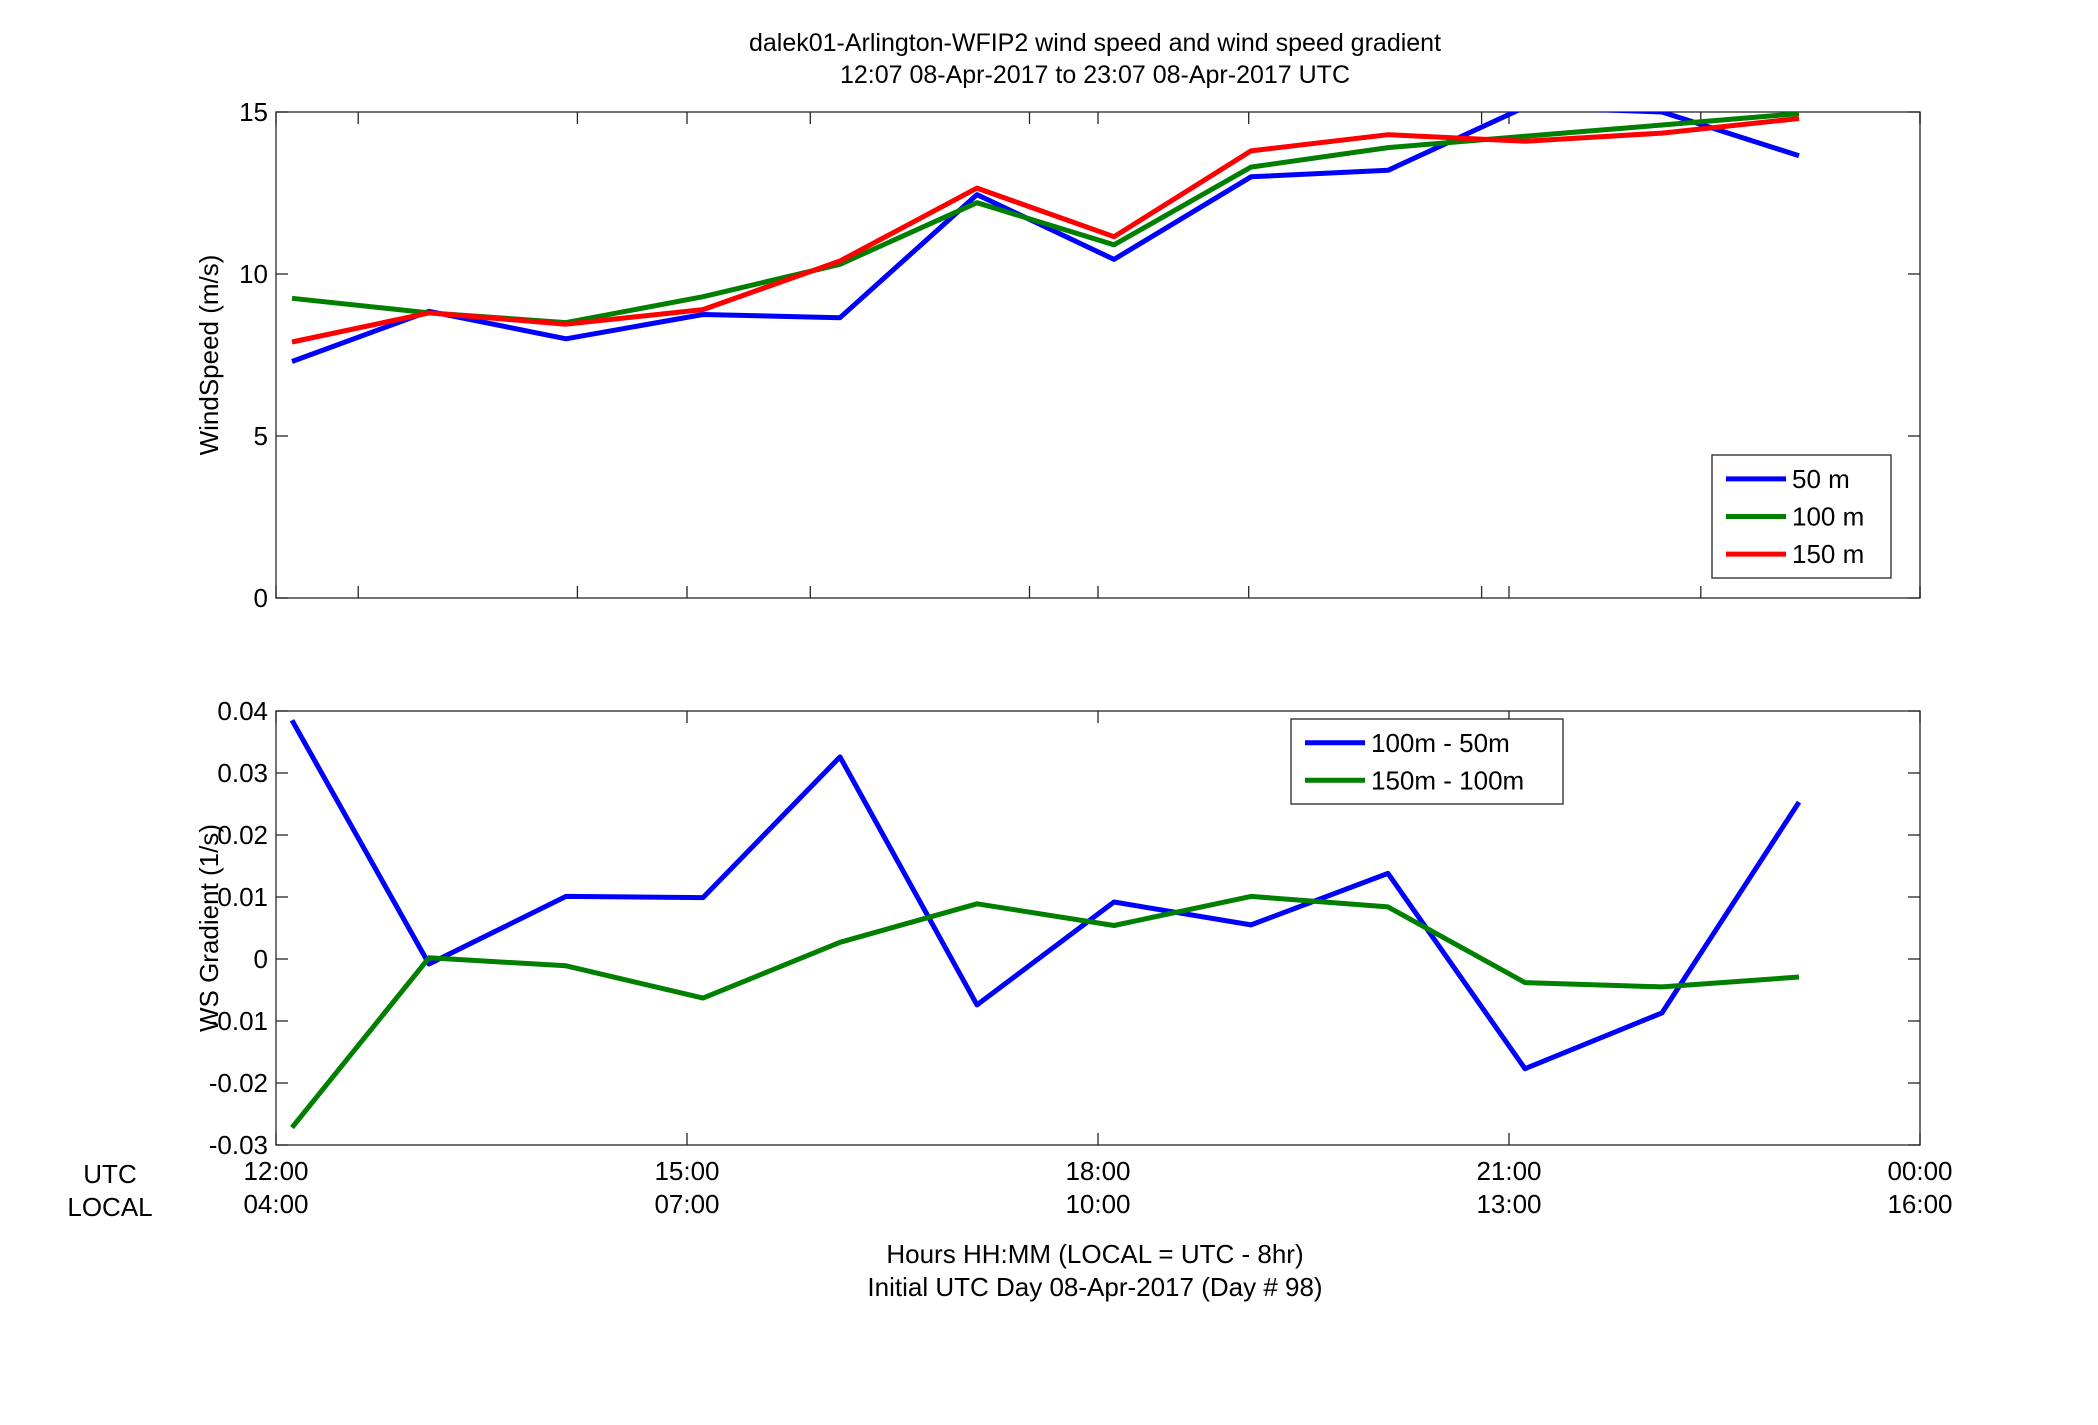  Describe the element at coordinates (1508, 1204) in the screenshot. I see `x-tick-label-local: 13:00` at that location.